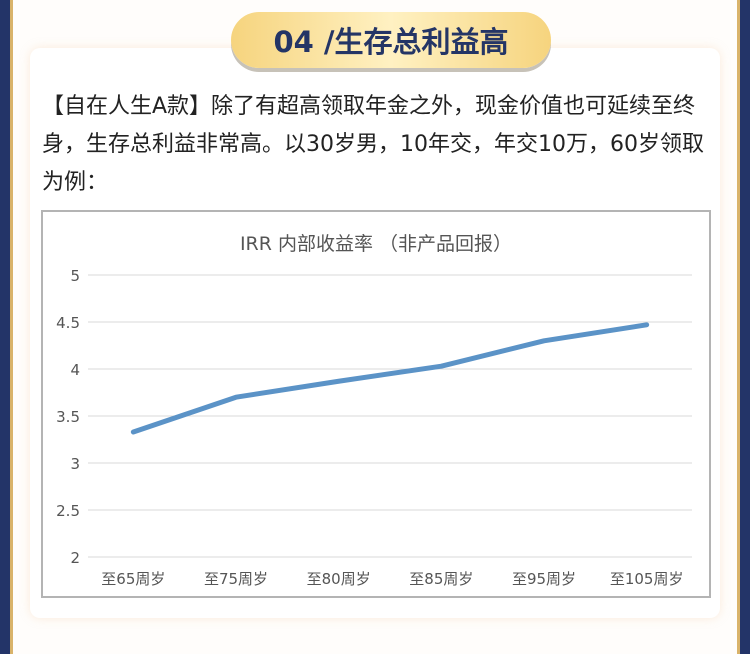 The height and width of the screenshot is (654, 750). Describe the element at coordinates (376, 244) in the screenshot. I see `chart-title: IRR 内部收益率 （非产品回报）` at that location.